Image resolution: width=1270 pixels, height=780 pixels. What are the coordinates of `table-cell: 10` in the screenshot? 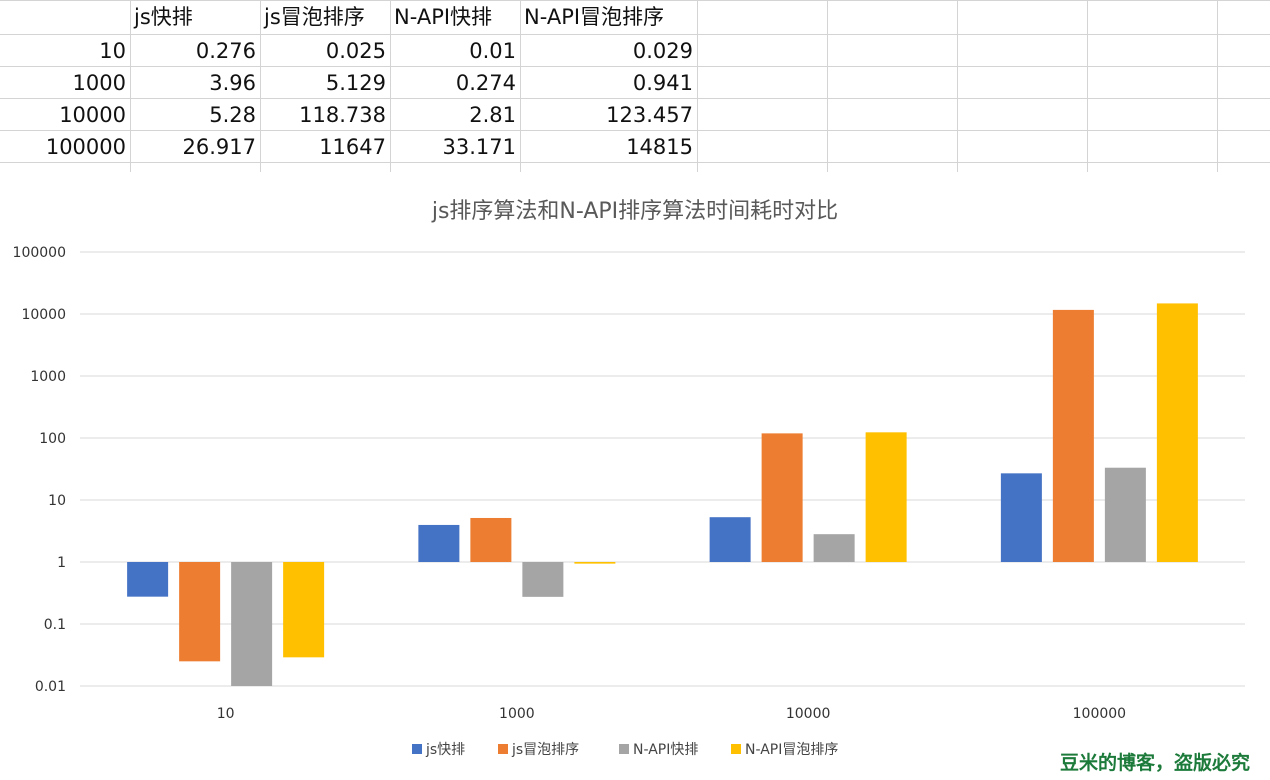 It's located at (112, 51).